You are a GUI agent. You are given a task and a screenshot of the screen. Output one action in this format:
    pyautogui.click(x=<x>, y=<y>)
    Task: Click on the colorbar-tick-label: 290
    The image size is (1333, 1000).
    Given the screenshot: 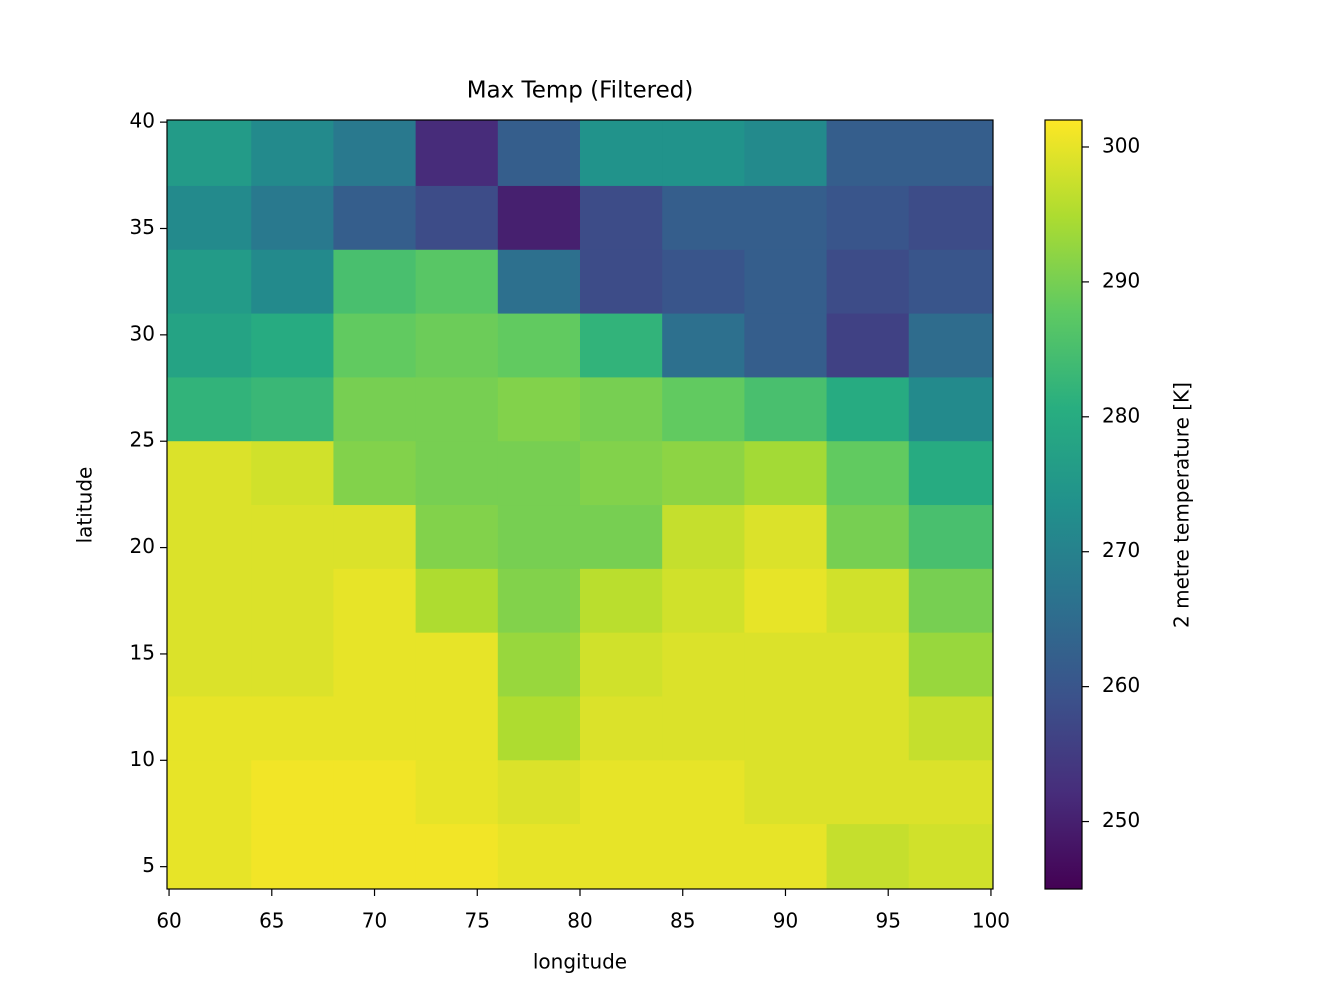 What is the action you would take?
    pyautogui.click(x=1121, y=280)
    